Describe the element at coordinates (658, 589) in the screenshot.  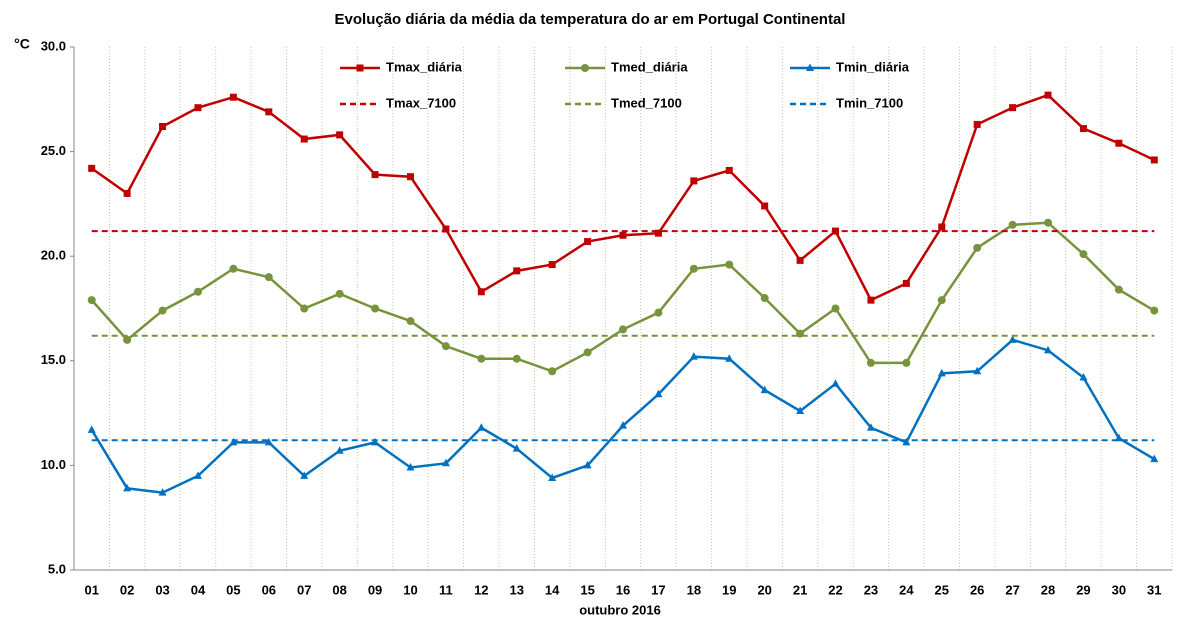
I see `x-tick-label: 17` at that location.